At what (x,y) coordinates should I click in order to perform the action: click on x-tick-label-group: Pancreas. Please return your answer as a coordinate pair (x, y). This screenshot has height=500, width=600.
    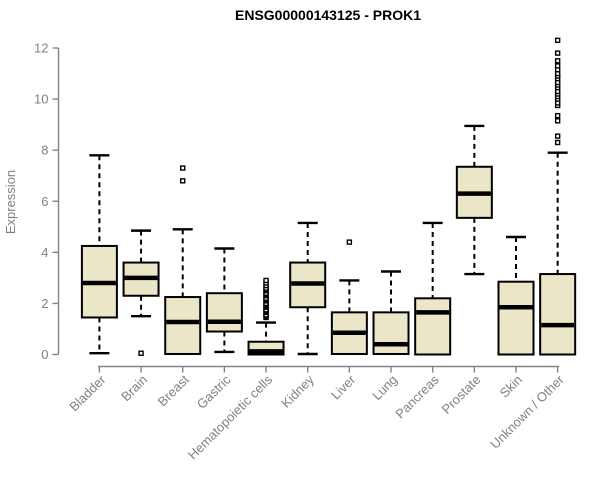
    Looking at the image, I should click on (417, 397).